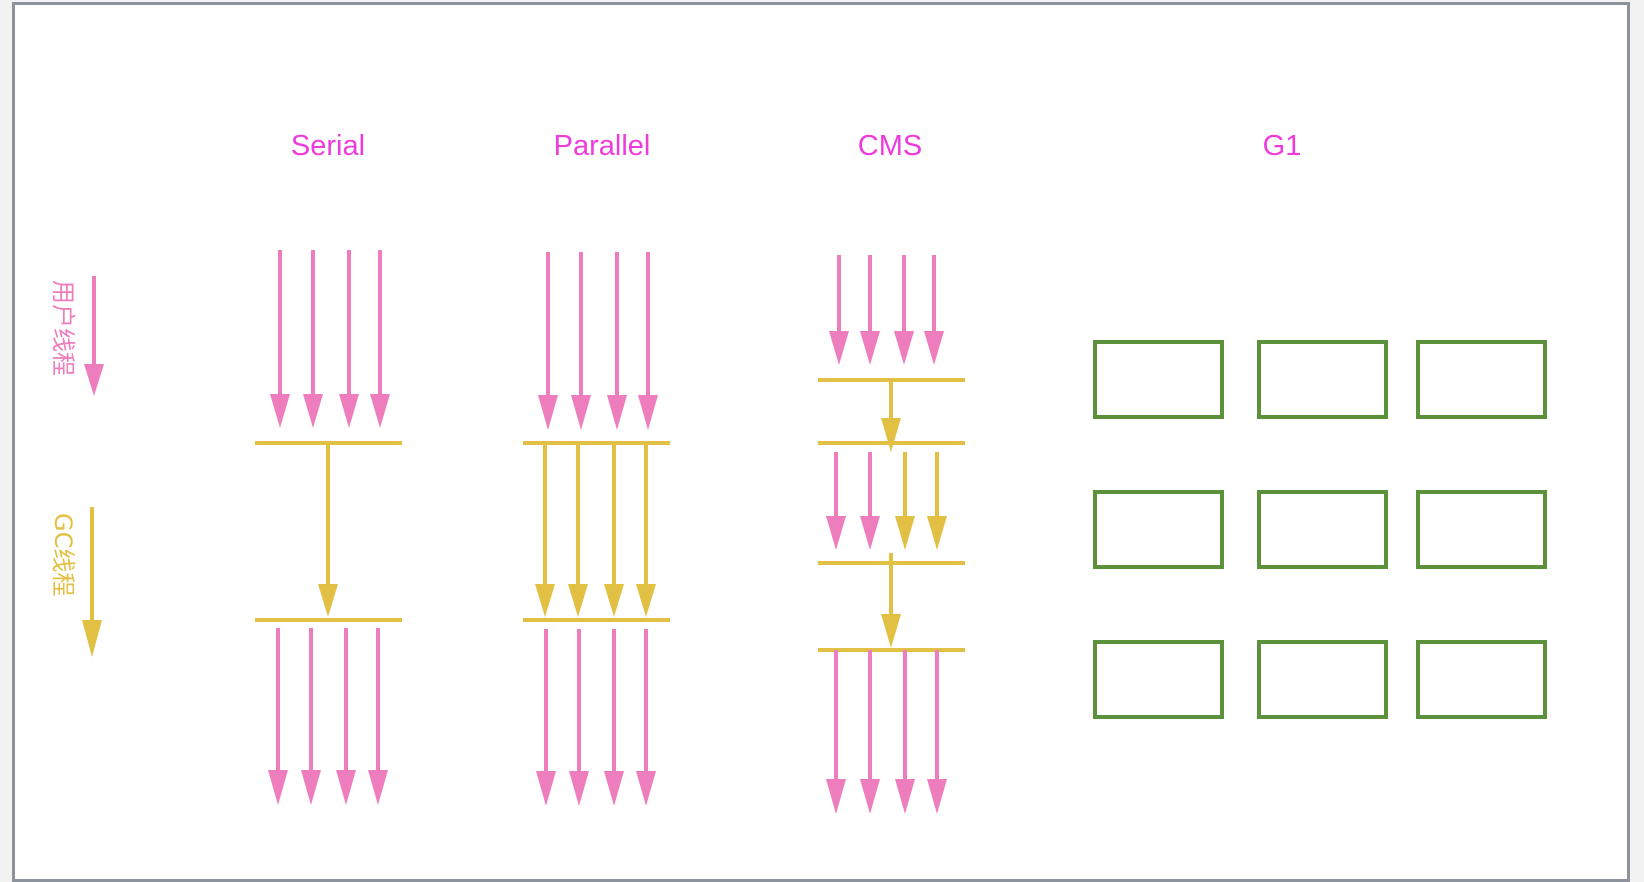  I want to click on cms-user-threads-after, so click(886, 732).